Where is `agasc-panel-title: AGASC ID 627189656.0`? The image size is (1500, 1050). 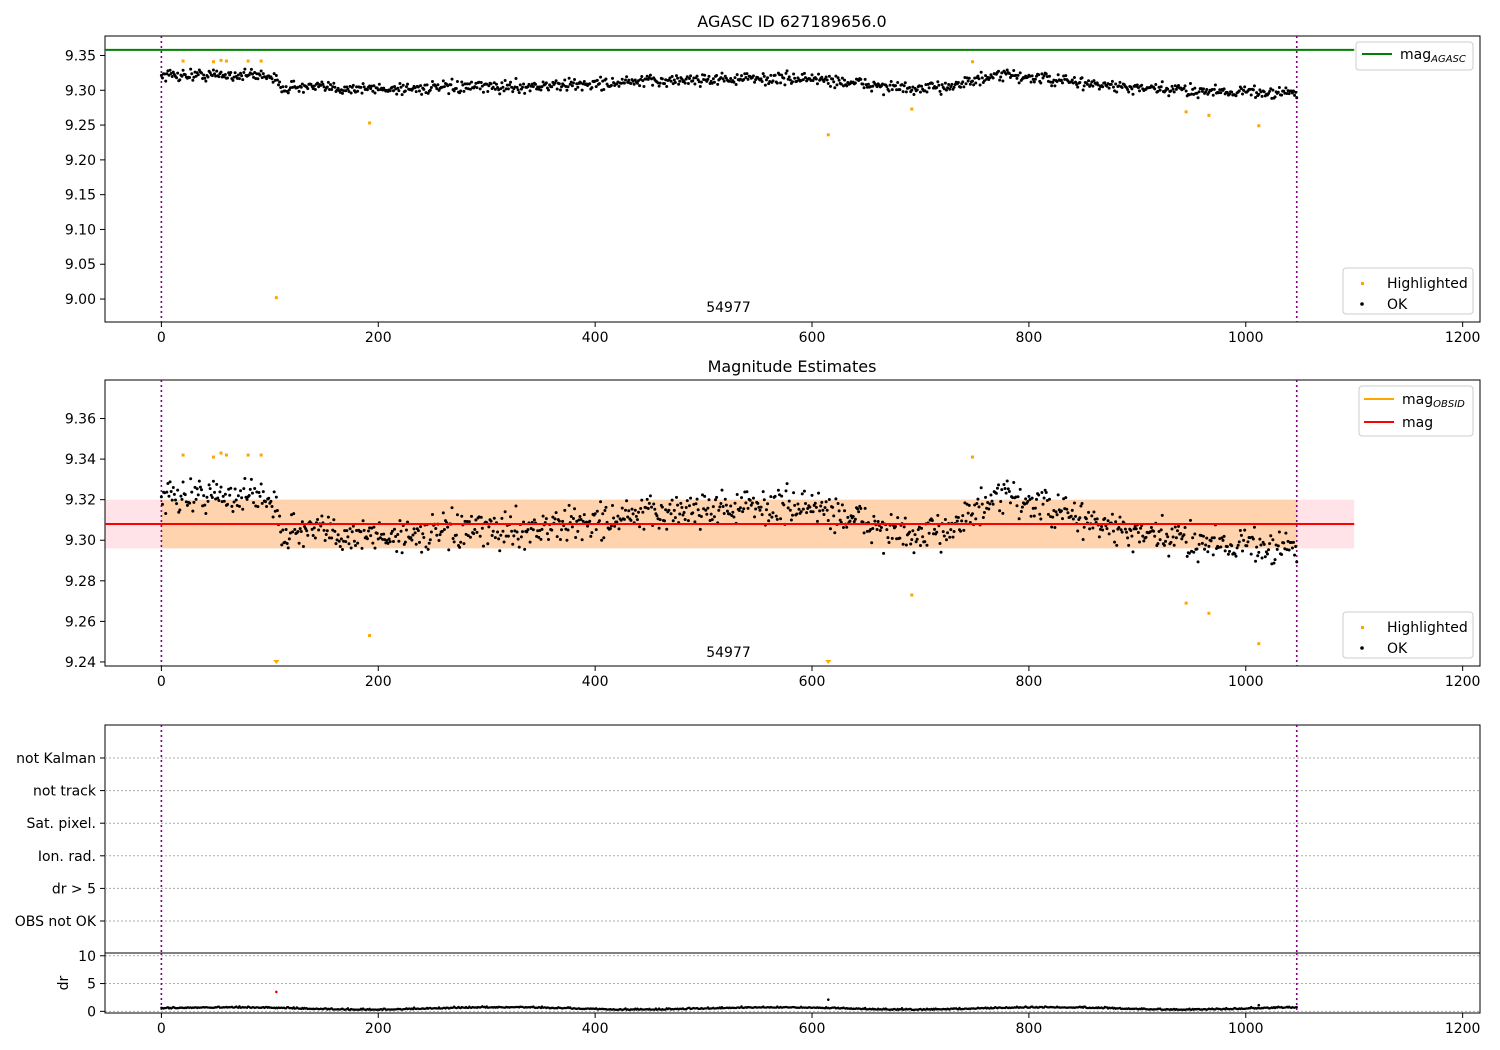 agasc-panel-title: AGASC ID 627189656.0 is located at coordinates (791, 21).